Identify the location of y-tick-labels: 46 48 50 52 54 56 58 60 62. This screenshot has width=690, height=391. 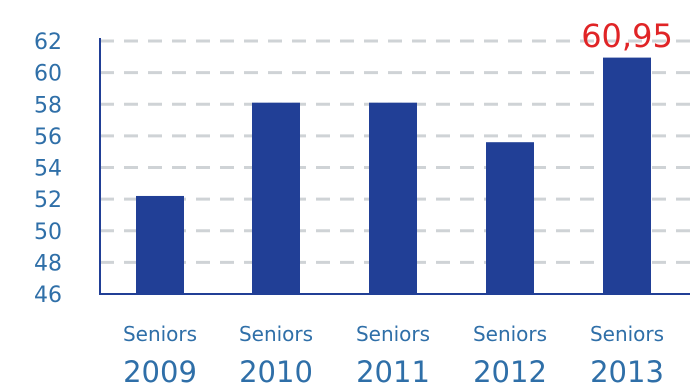
(48, 169).